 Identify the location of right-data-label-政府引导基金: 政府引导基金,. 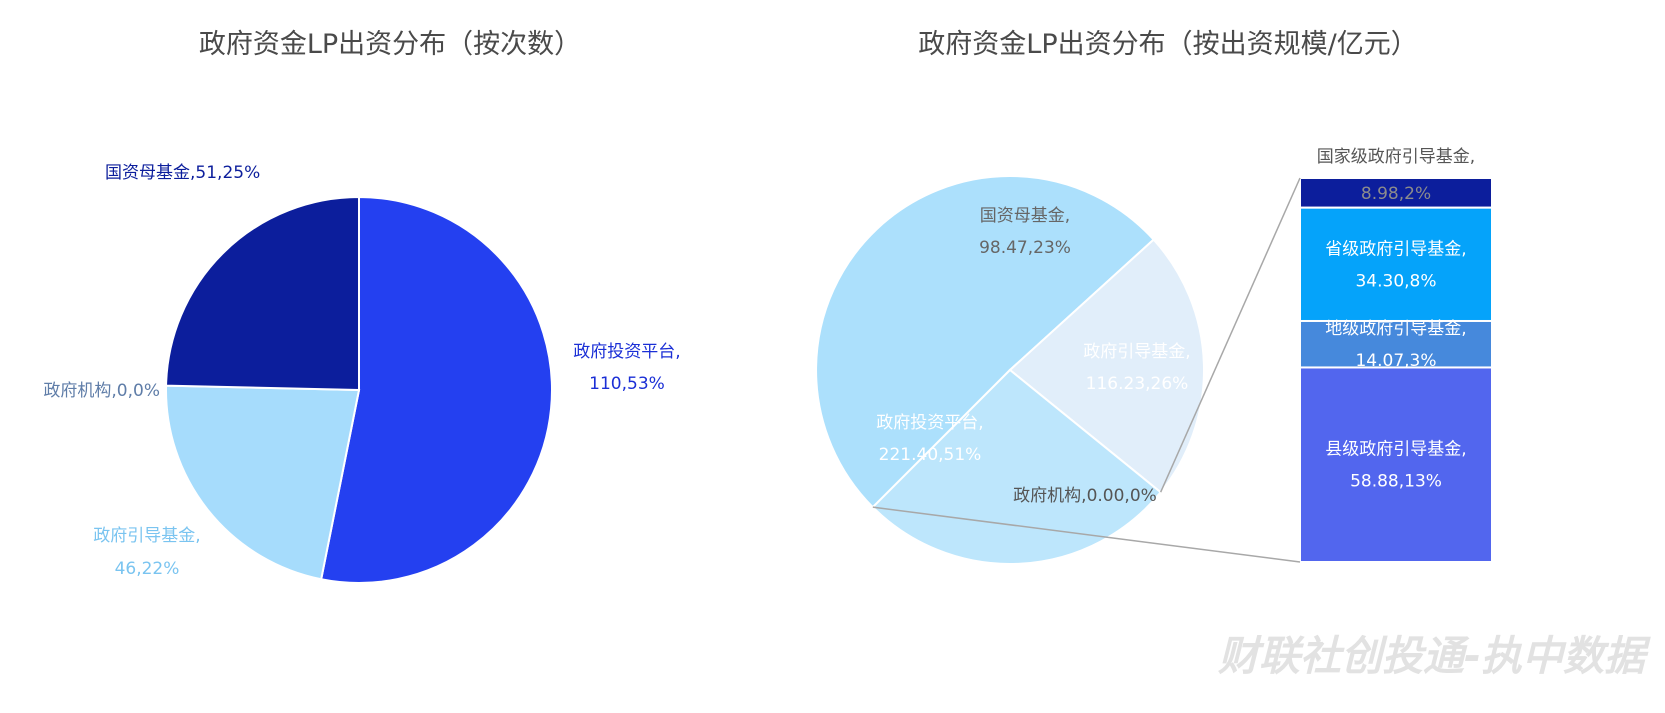
(1136, 352).